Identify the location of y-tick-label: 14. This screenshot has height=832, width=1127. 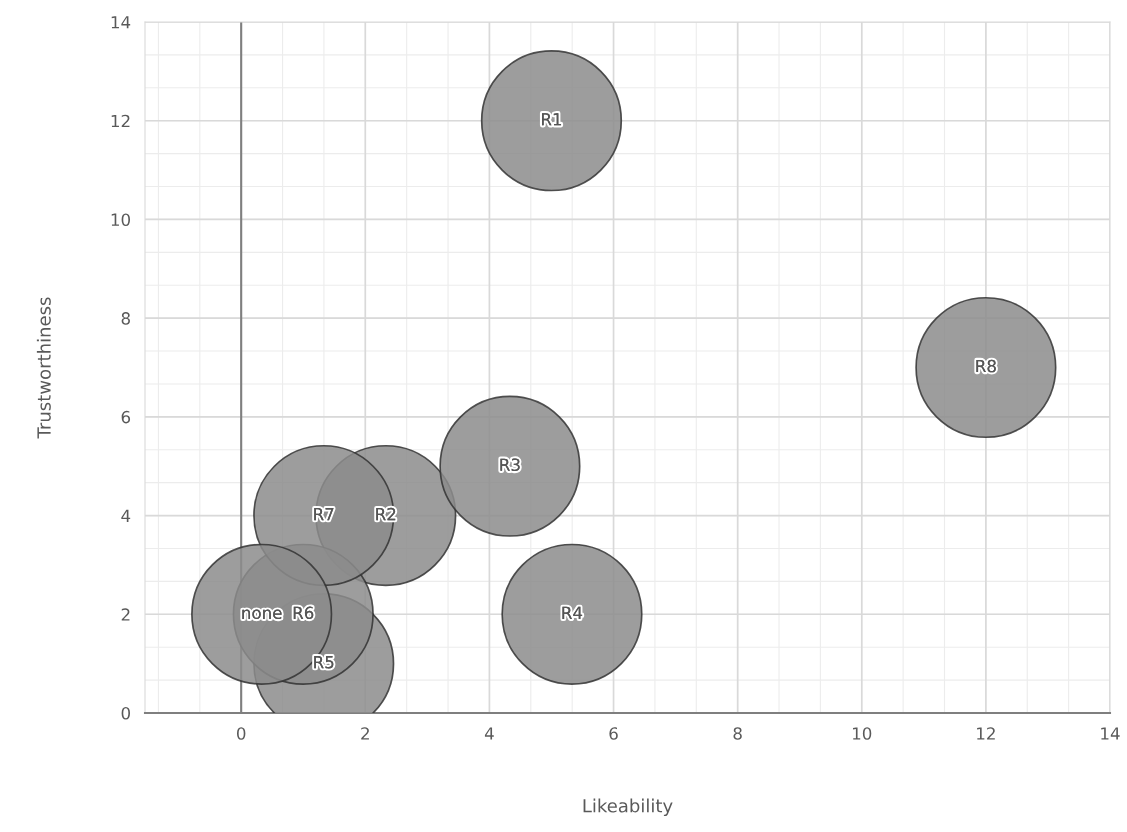
(121, 22).